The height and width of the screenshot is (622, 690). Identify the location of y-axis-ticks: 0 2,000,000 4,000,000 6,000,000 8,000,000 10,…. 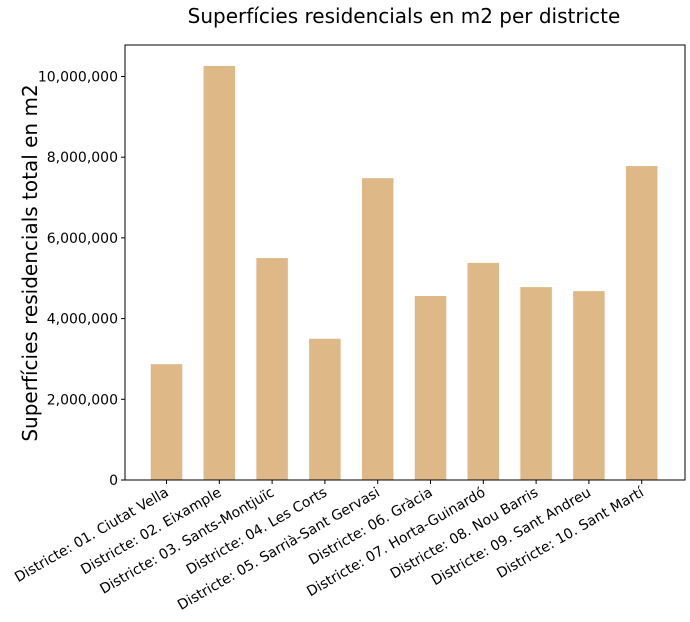
(81, 279).